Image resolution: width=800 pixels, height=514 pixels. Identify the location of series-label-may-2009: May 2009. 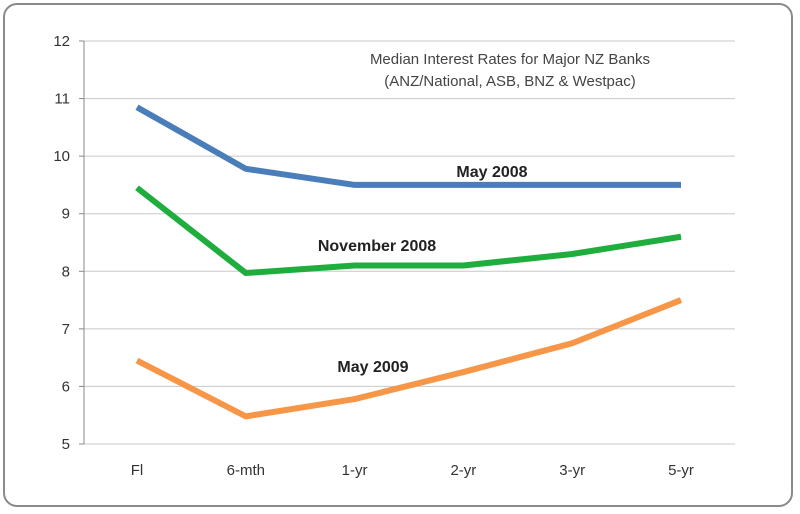
(372, 367).